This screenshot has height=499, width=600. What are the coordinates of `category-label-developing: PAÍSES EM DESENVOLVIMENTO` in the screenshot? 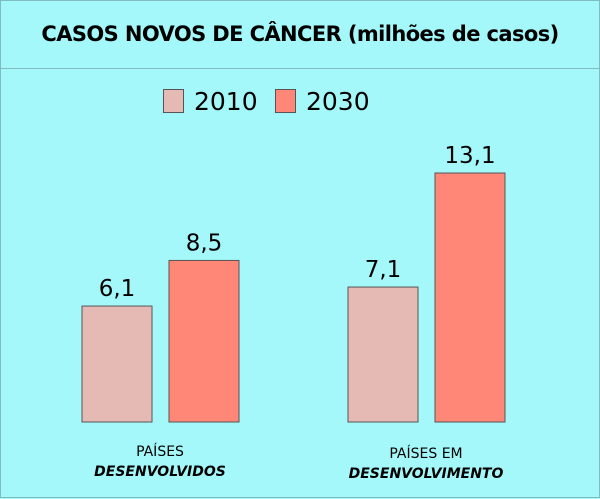 It's located at (426, 464).